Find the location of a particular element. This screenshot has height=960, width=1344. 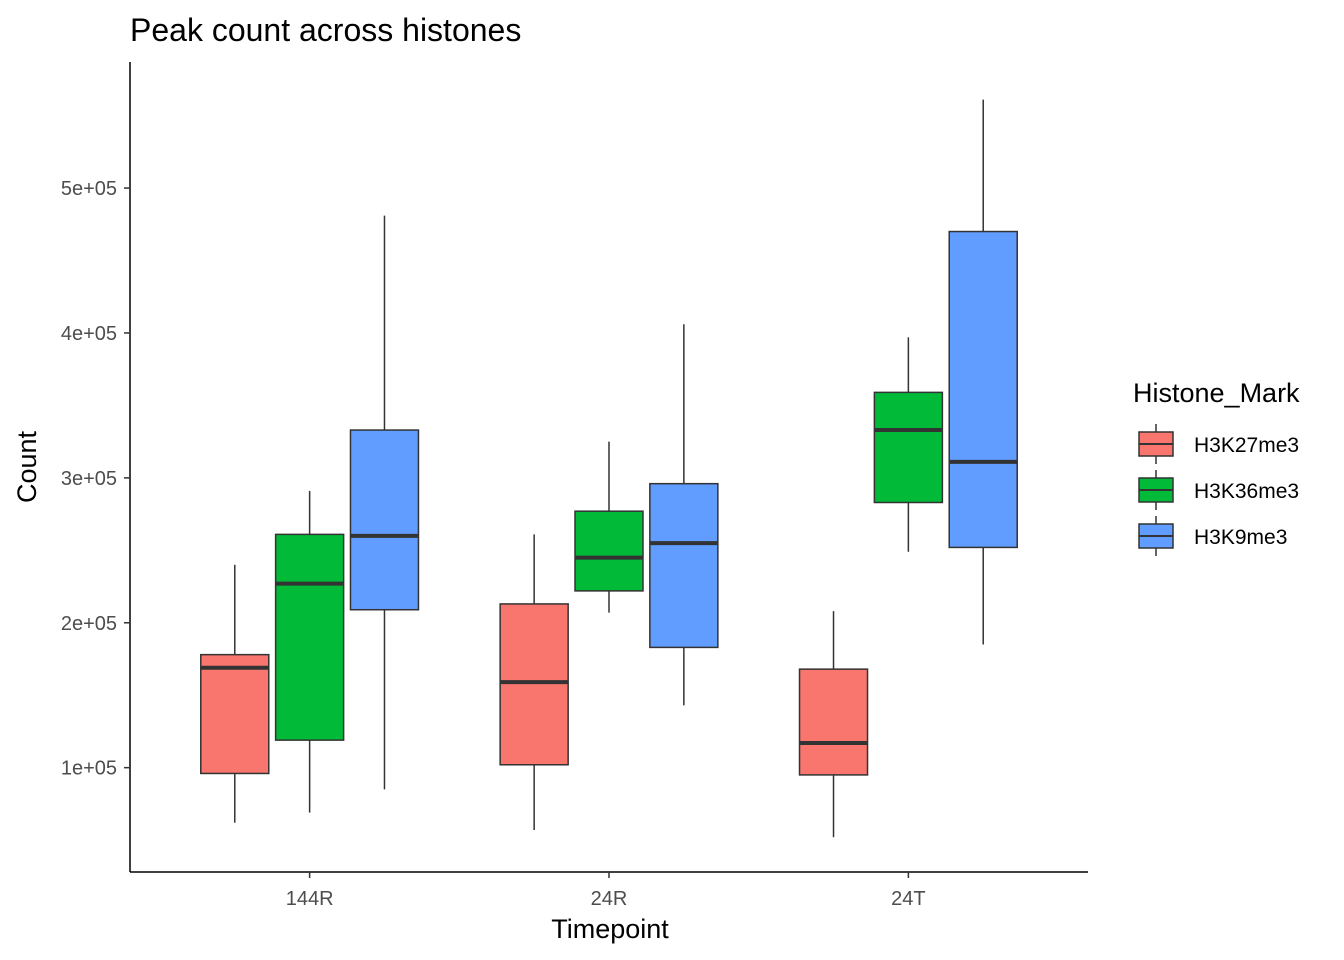

legend-label: H3K9me3 is located at coordinates (1240, 537).